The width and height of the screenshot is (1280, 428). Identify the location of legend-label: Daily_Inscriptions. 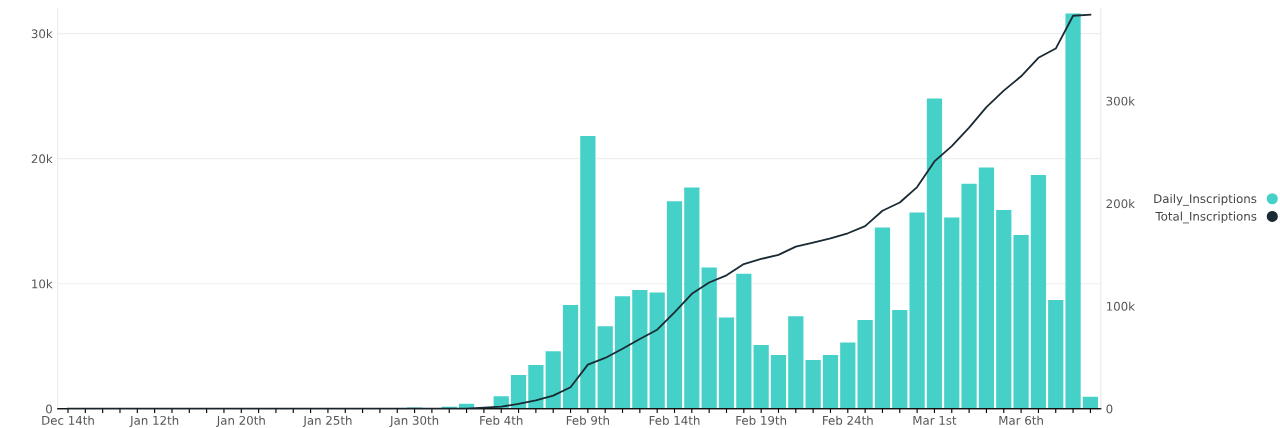
(1205, 199).